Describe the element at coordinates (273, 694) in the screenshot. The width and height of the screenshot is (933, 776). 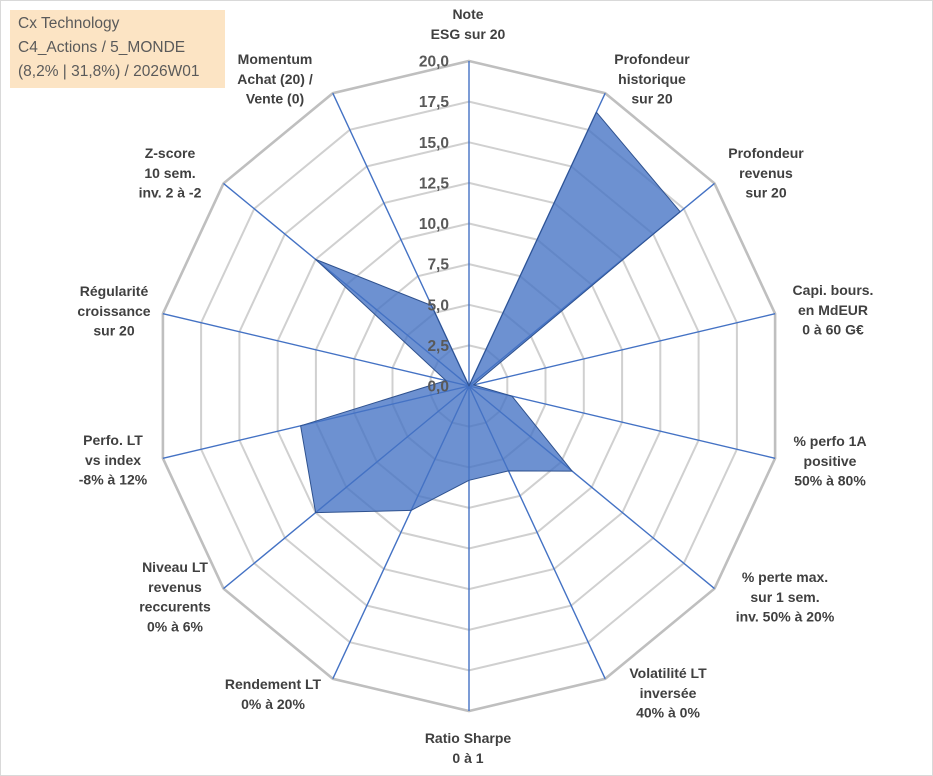
I see `category-label: Rendement LT 0% à 20%` at that location.